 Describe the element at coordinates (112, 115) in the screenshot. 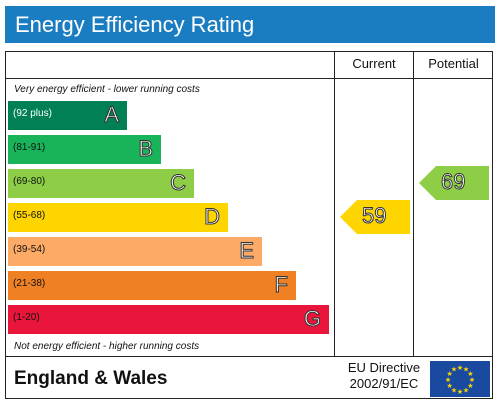

I see `band-a-letter: A` at that location.